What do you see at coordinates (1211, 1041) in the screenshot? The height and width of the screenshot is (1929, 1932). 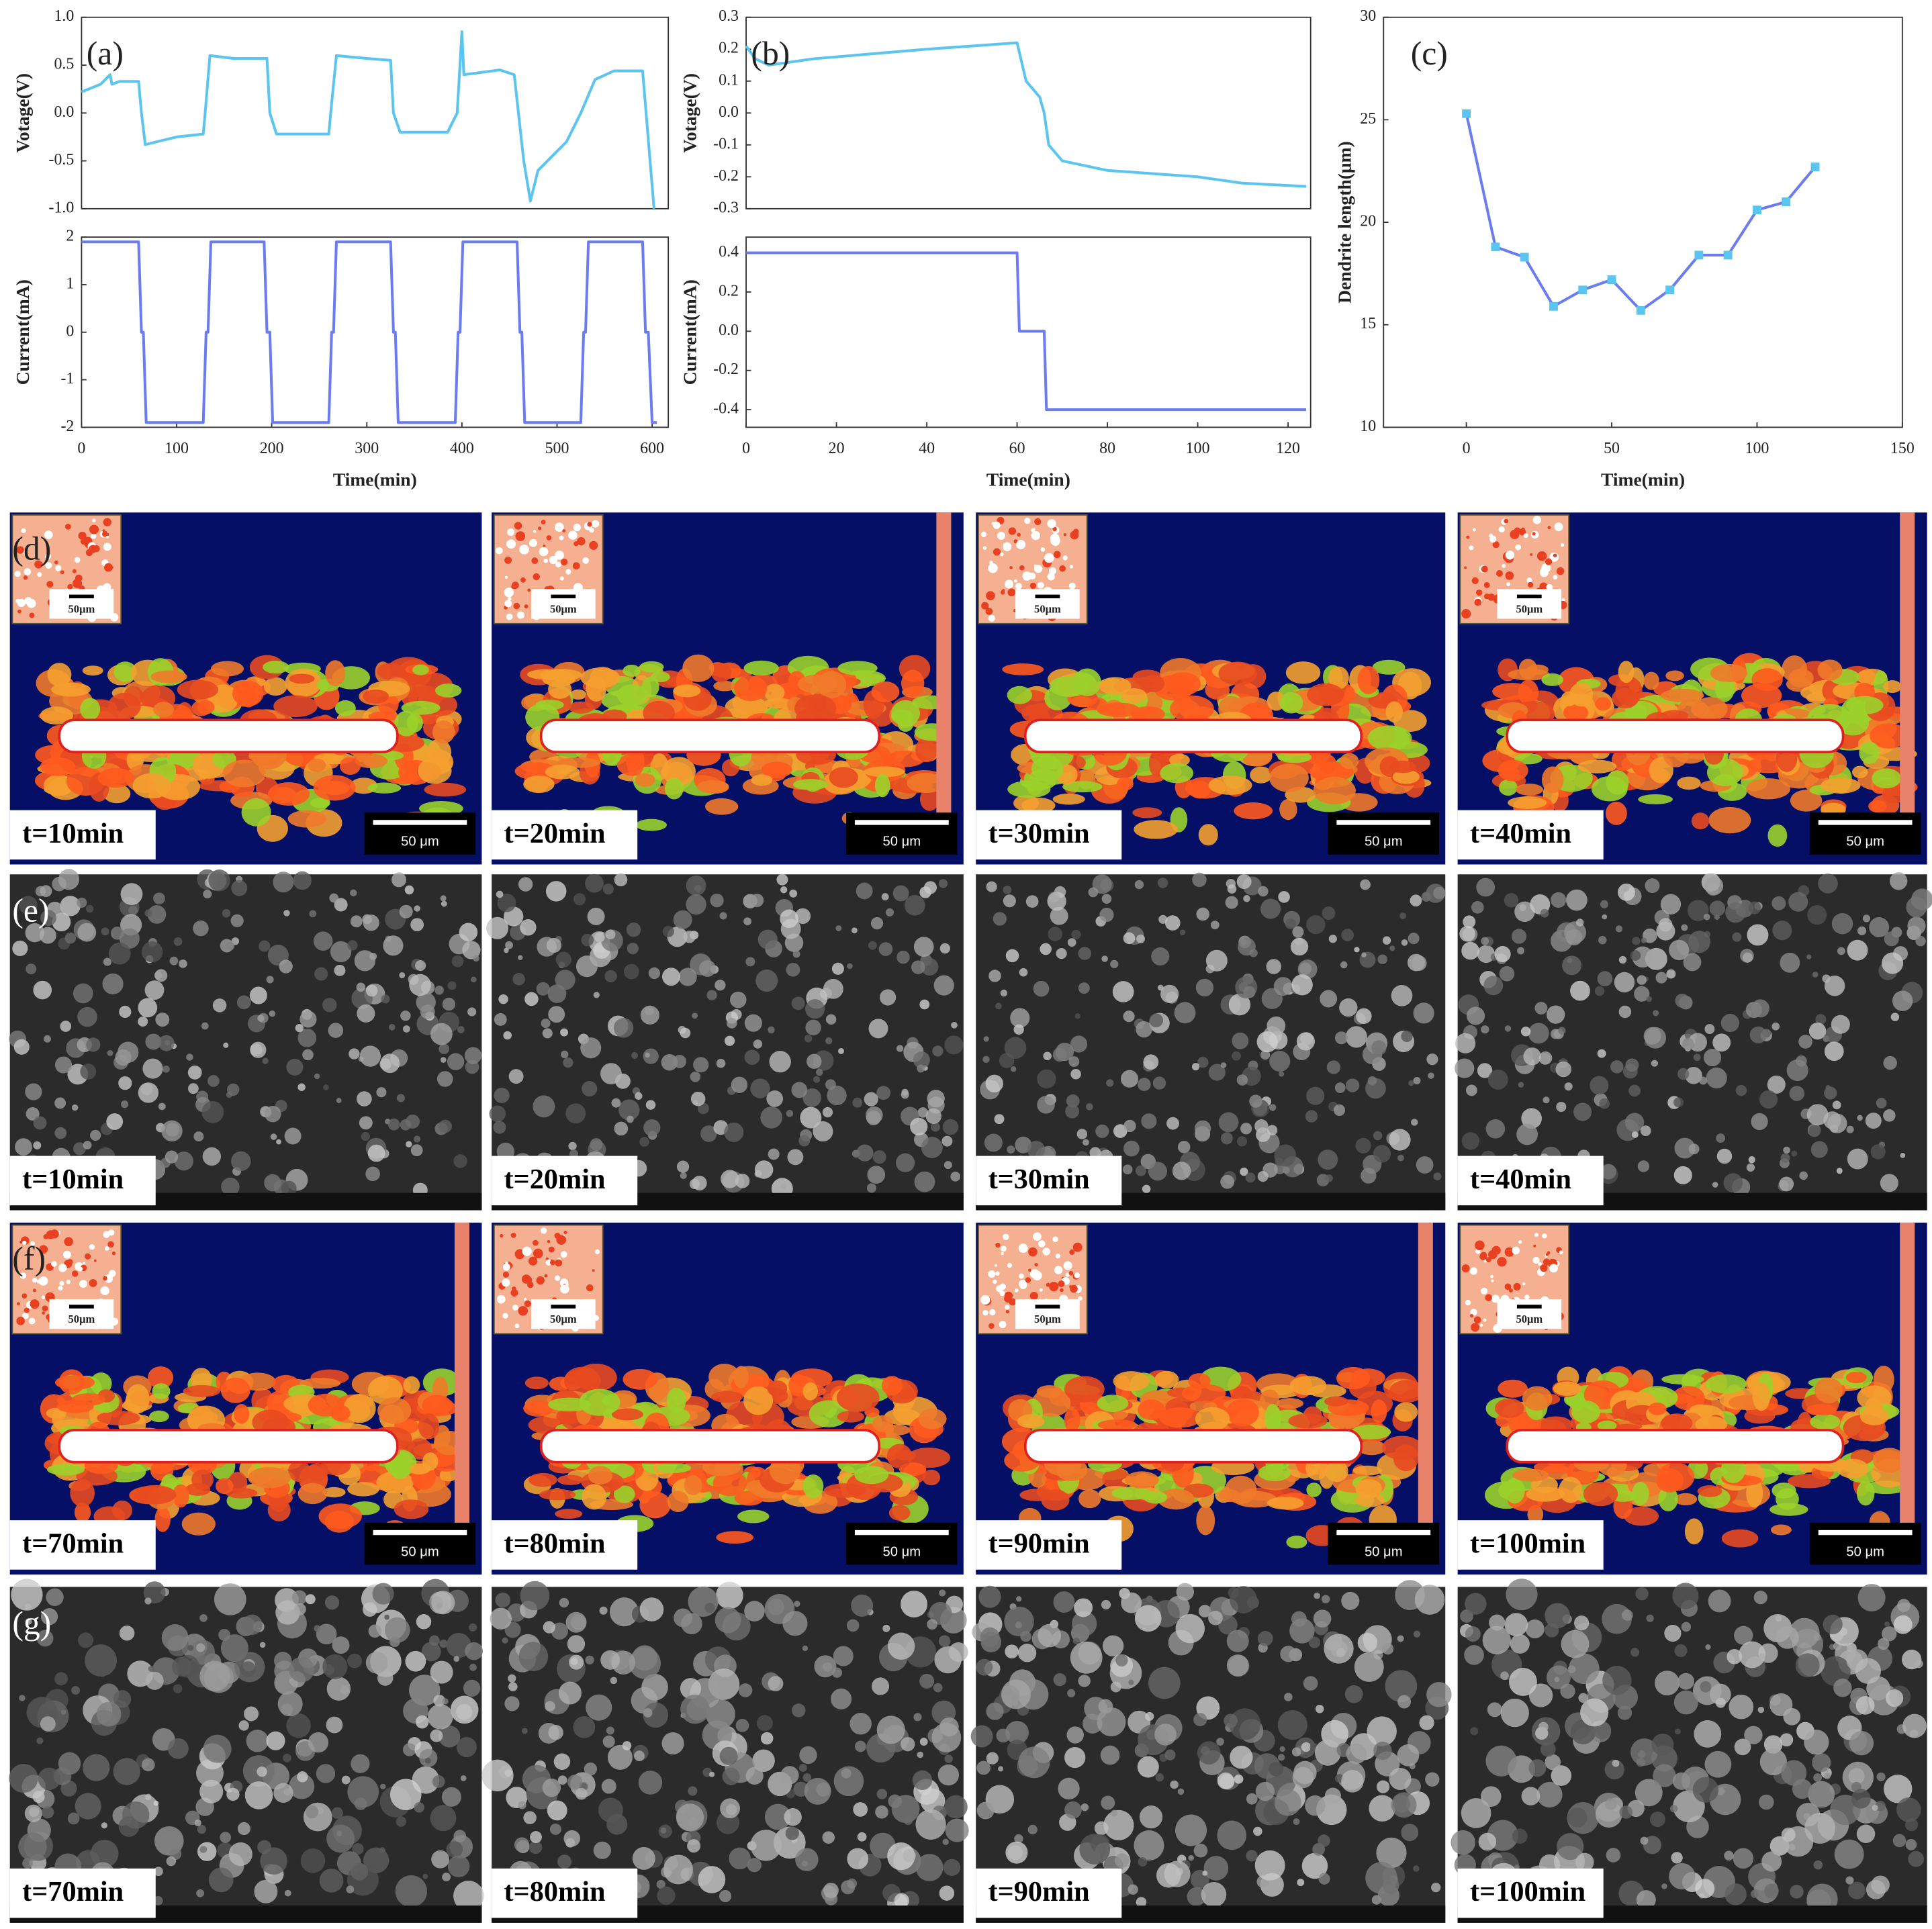 I see `sem-image: t=30min` at bounding box center [1211, 1041].